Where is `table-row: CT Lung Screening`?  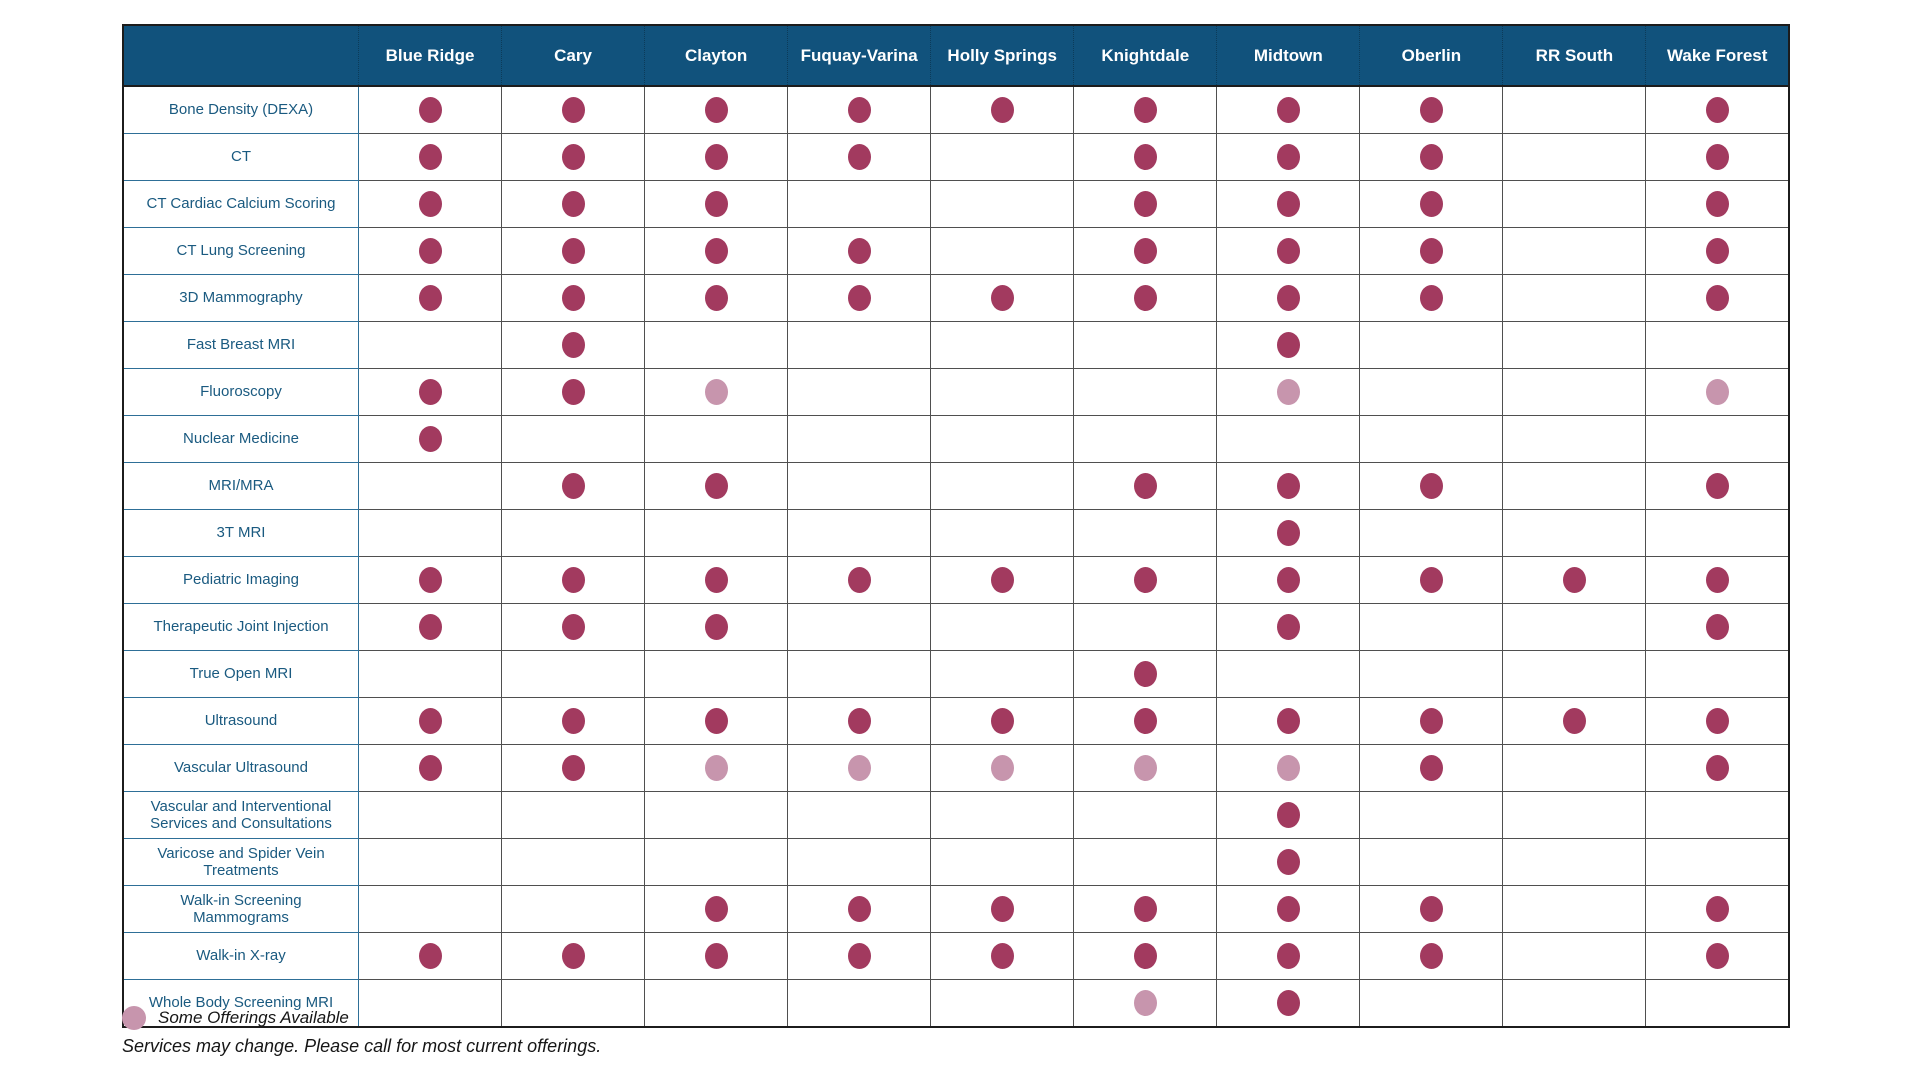 table-row: CT Lung Screening is located at coordinates (956, 251).